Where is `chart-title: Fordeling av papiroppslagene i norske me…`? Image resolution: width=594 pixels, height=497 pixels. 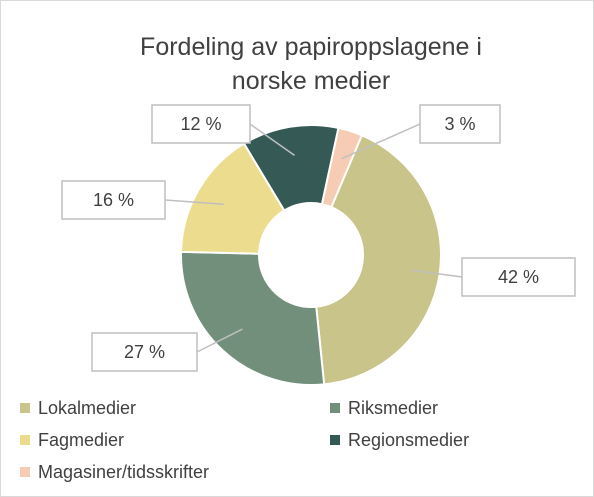 chart-title: Fordeling av papiroppslagene i norske me… is located at coordinates (311, 64).